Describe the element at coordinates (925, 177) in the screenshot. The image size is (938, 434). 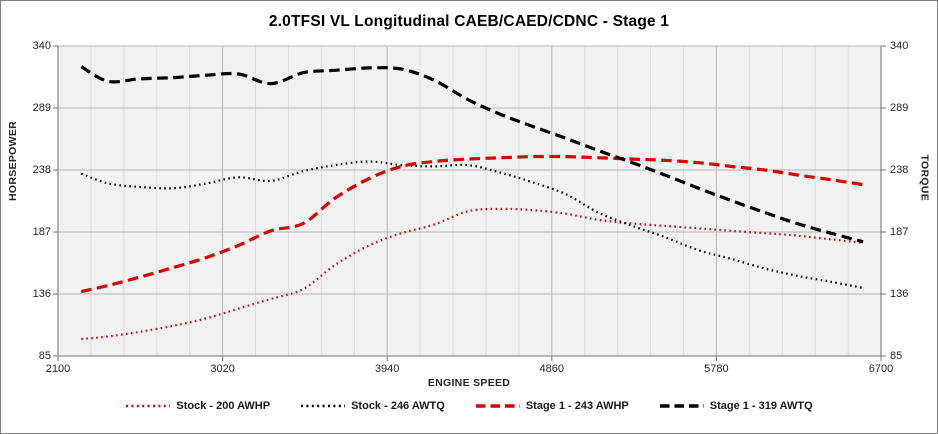
I see `y-axis-right-title: TORQUE` at that location.